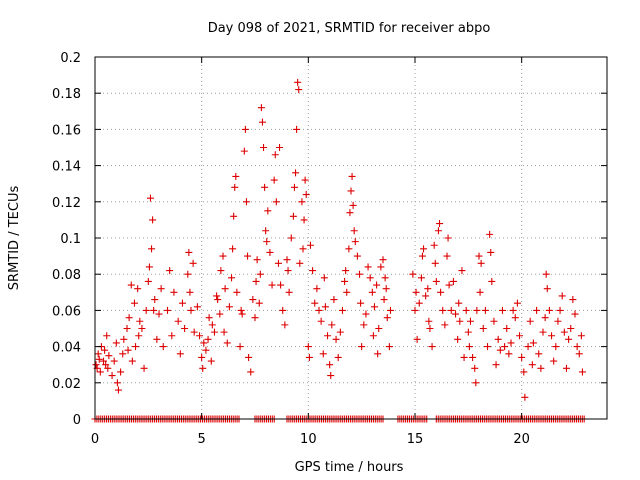 Image resolution: width=640 pixels, height=480 pixels. What do you see at coordinates (66, 275) in the screenshot?
I see `y-tick-label: 0.08` at bounding box center [66, 275].